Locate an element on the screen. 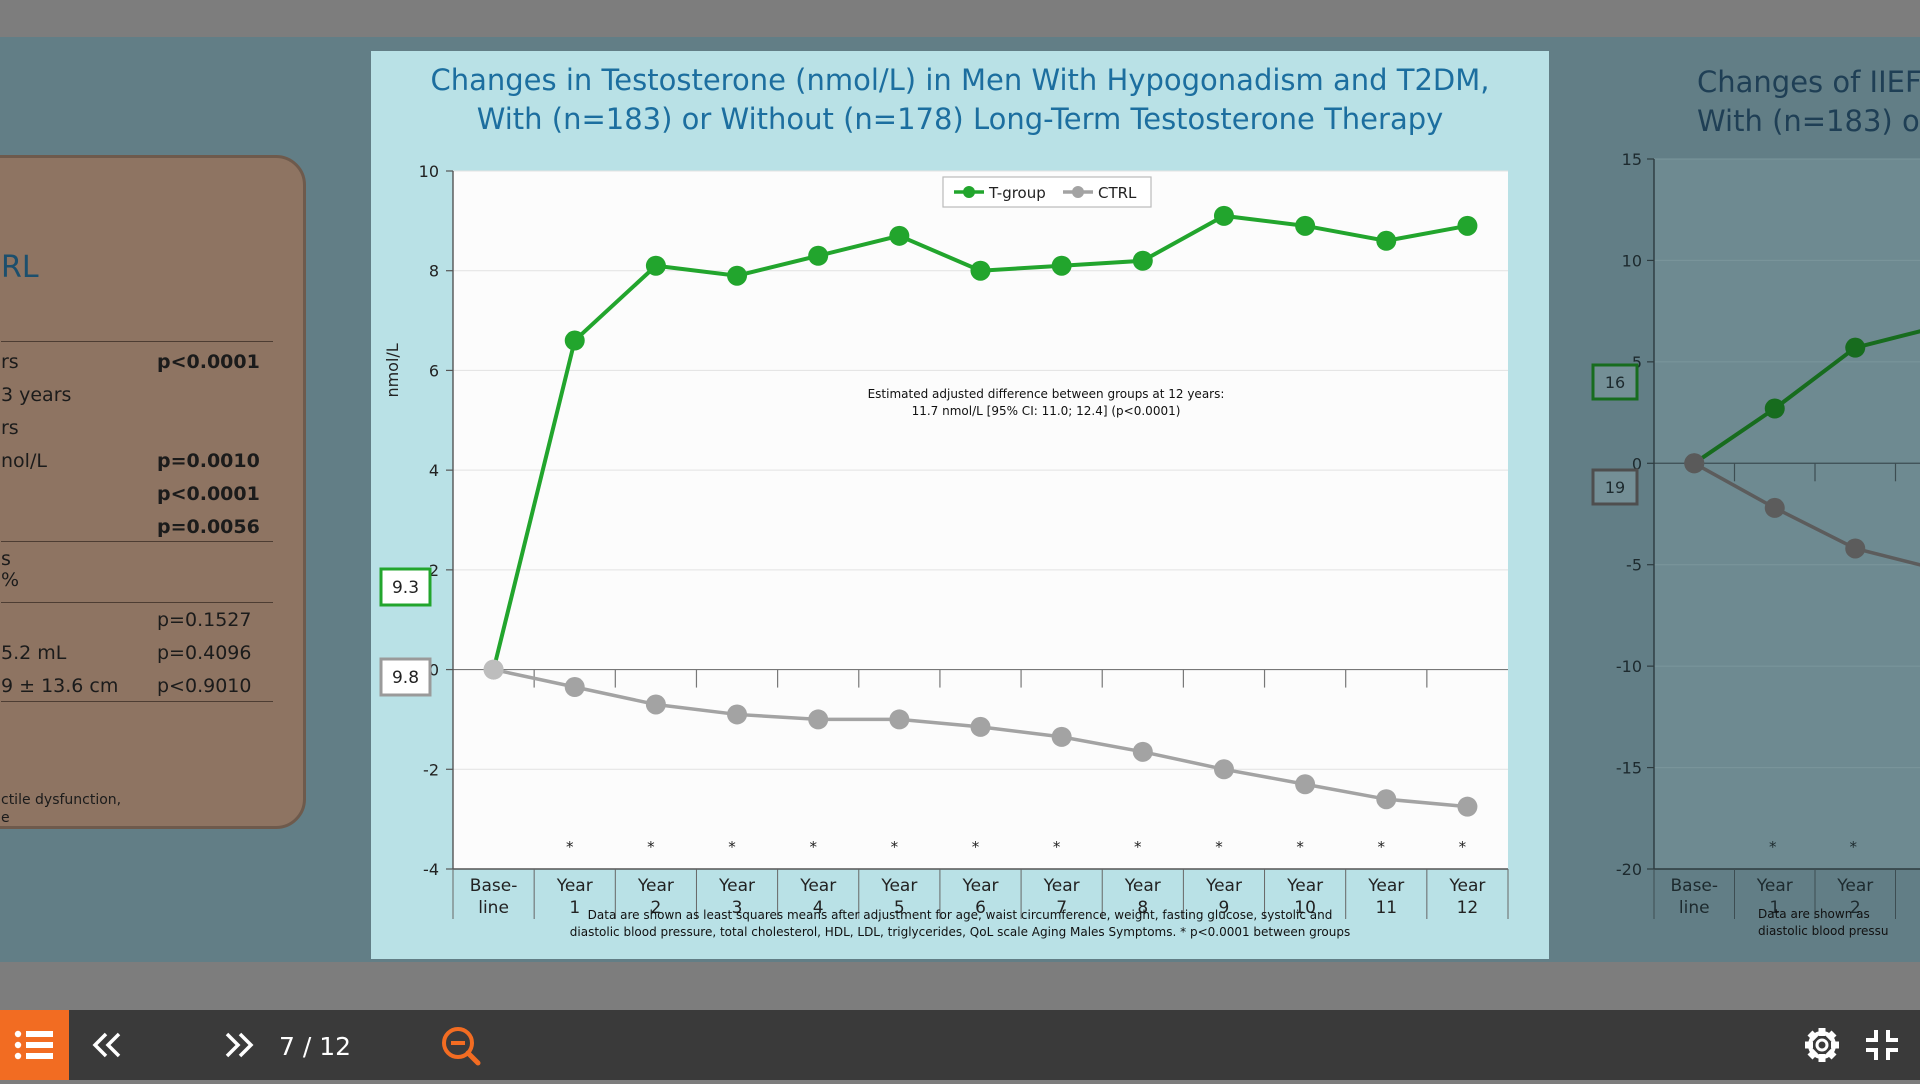 This screenshot has height=1084, width=1920. y-tick-label: 15 is located at coordinates (1632, 159).